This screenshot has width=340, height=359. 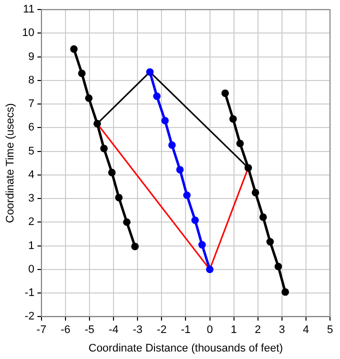 I want to click on y-tick-label: 3, so click(x=31, y=198).